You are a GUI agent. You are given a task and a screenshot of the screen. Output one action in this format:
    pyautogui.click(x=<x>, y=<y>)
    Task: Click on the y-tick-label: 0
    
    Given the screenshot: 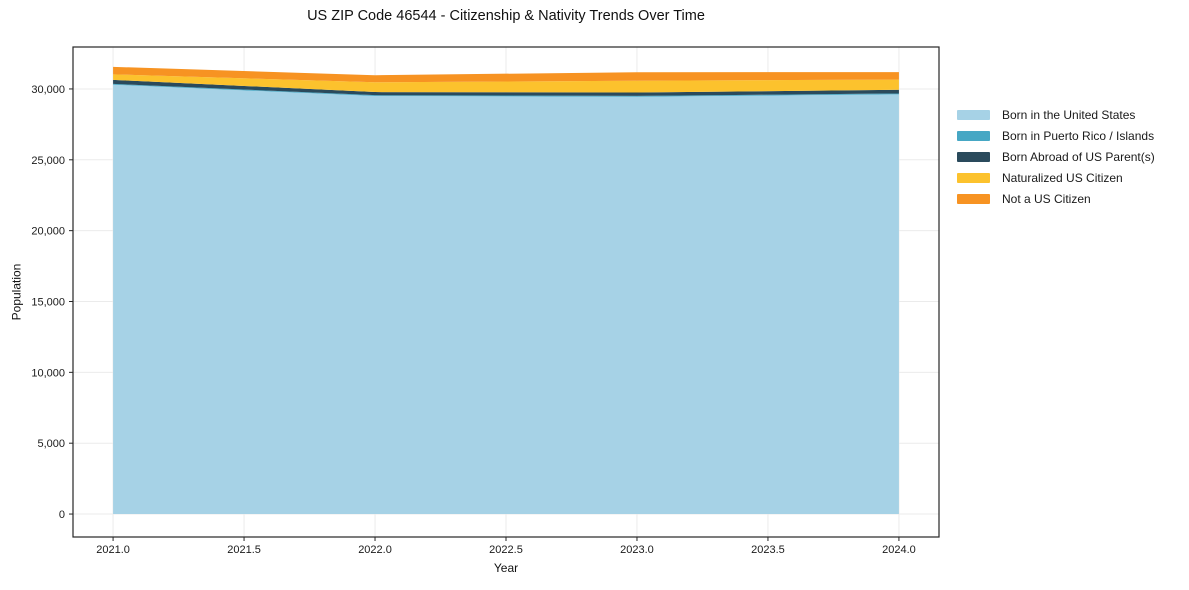 What is the action you would take?
    pyautogui.click(x=62, y=515)
    